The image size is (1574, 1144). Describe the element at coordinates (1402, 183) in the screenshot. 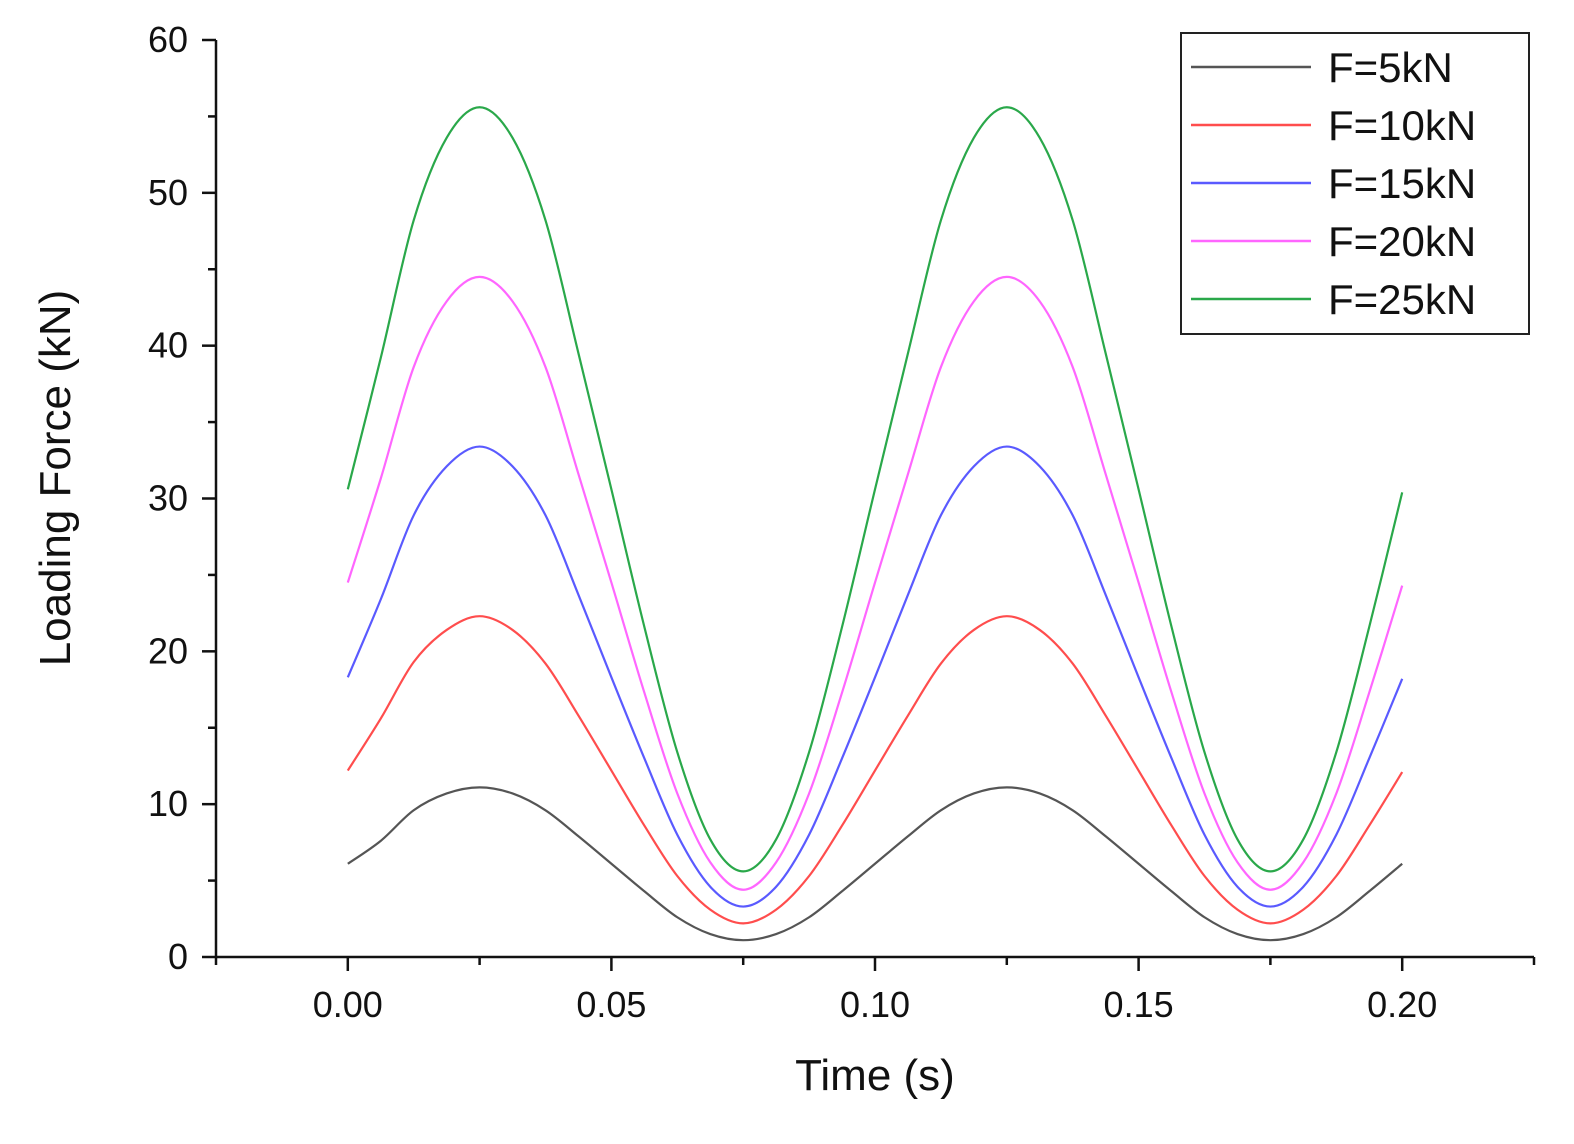

I see `legend-label: F=15kN` at that location.